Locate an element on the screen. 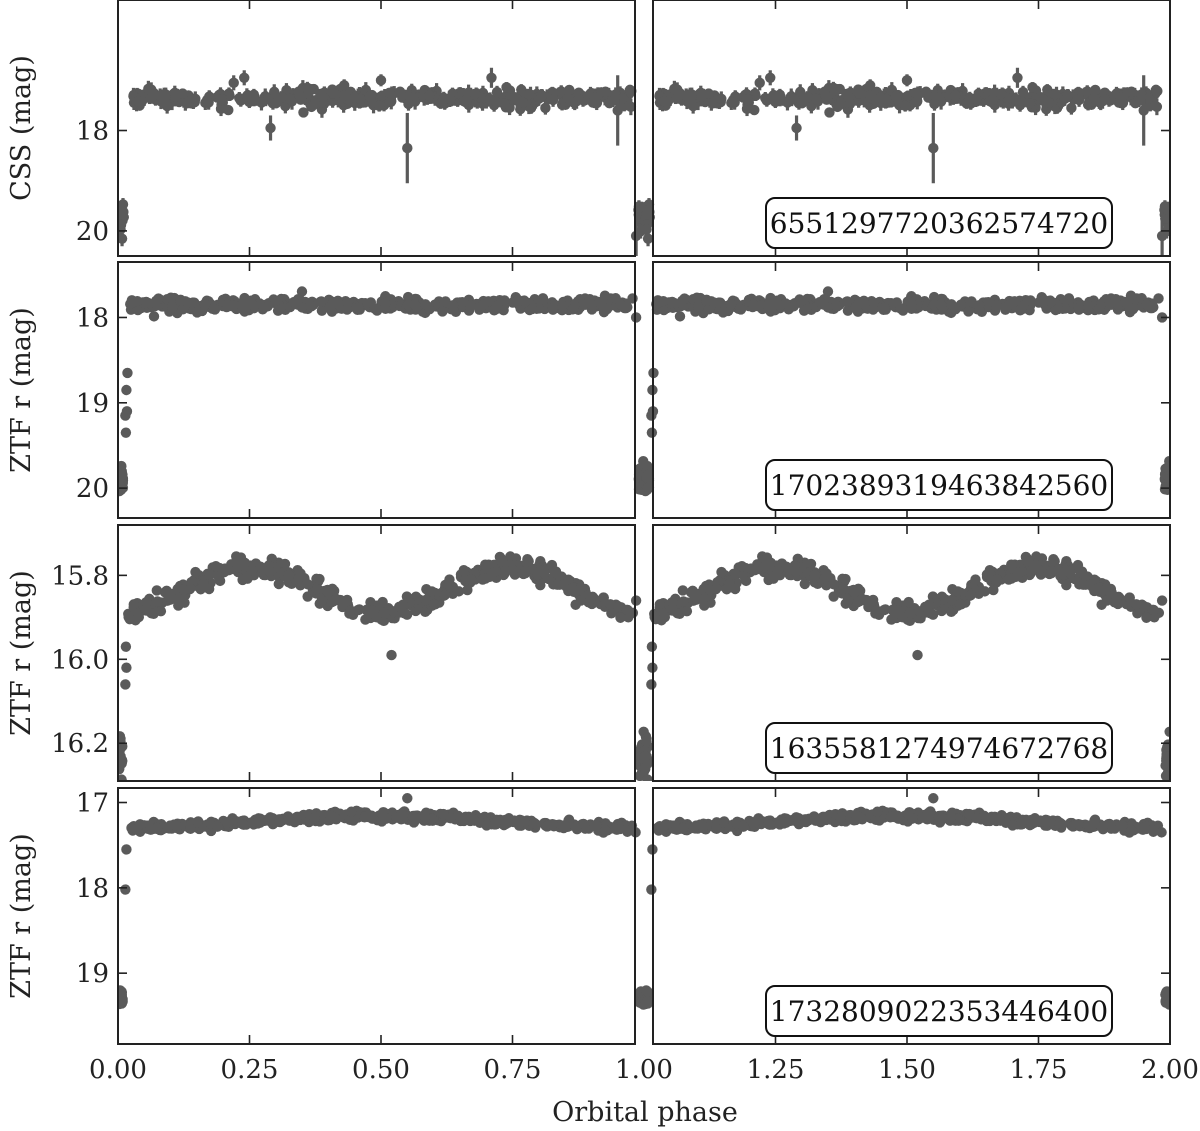 Image resolution: width=1200 pixels, height=1131 pixels. source-id-label: 6551297720362574720 is located at coordinates (939, 223).